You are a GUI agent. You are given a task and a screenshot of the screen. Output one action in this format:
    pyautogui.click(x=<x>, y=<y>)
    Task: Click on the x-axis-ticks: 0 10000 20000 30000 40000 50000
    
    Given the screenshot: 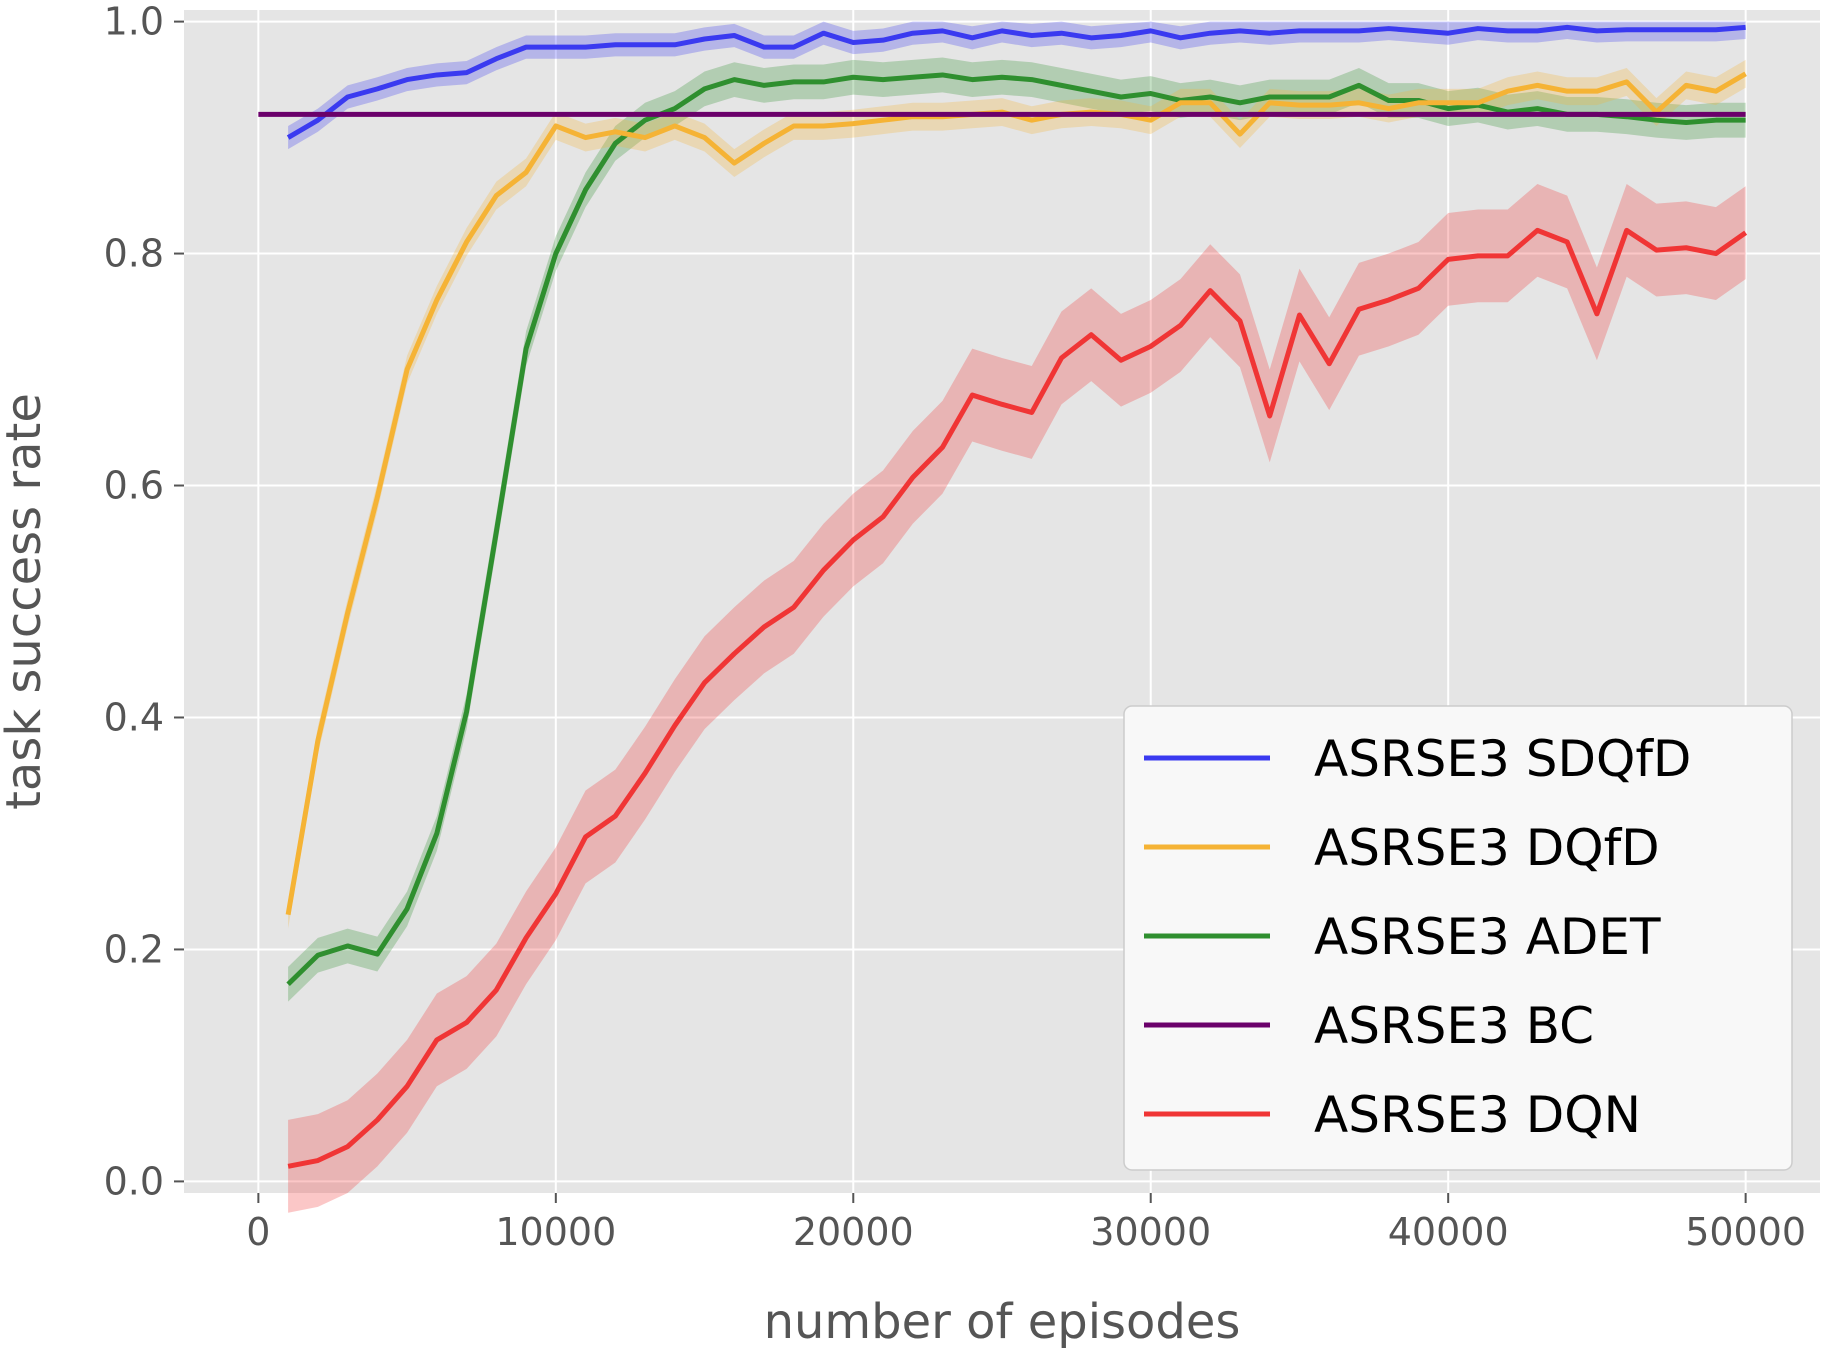 What is the action you would take?
    pyautogui.click(x=1026, y=1223)
    